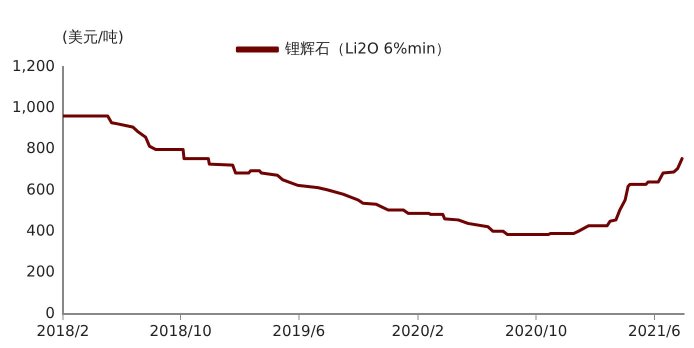 The width and height of the screenshot is (694, 348). I want to click on y-tick-label: 0, so click(50, 313).